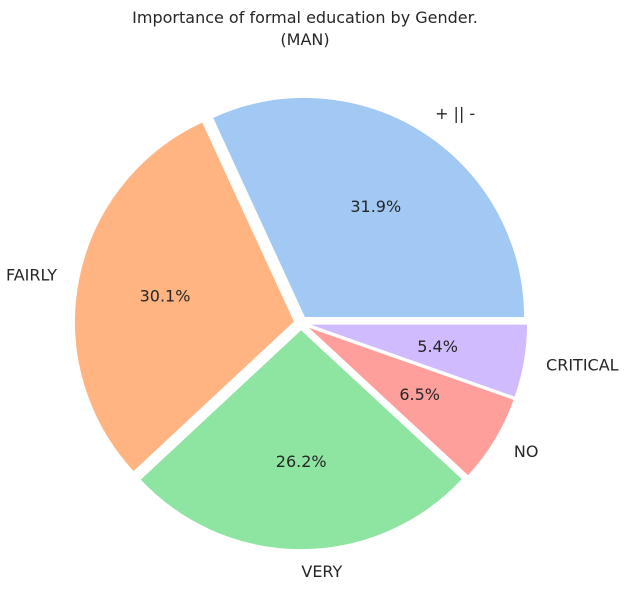 Image resolution: width=627 pixels, height=602 pixels. What do you see at coordinates (419, 394) in the screenshot?
I see `pie-value-label: 6.5%` at bounding box center [419, 394].